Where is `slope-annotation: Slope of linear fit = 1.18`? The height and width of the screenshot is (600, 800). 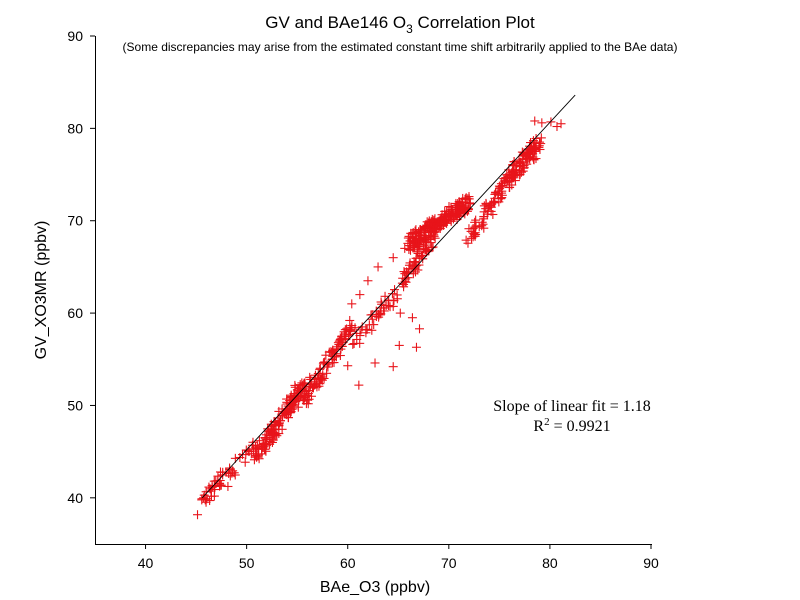 slope-annotation: Slope of linear fit = 1.18 is located at coordinates (571, 406).